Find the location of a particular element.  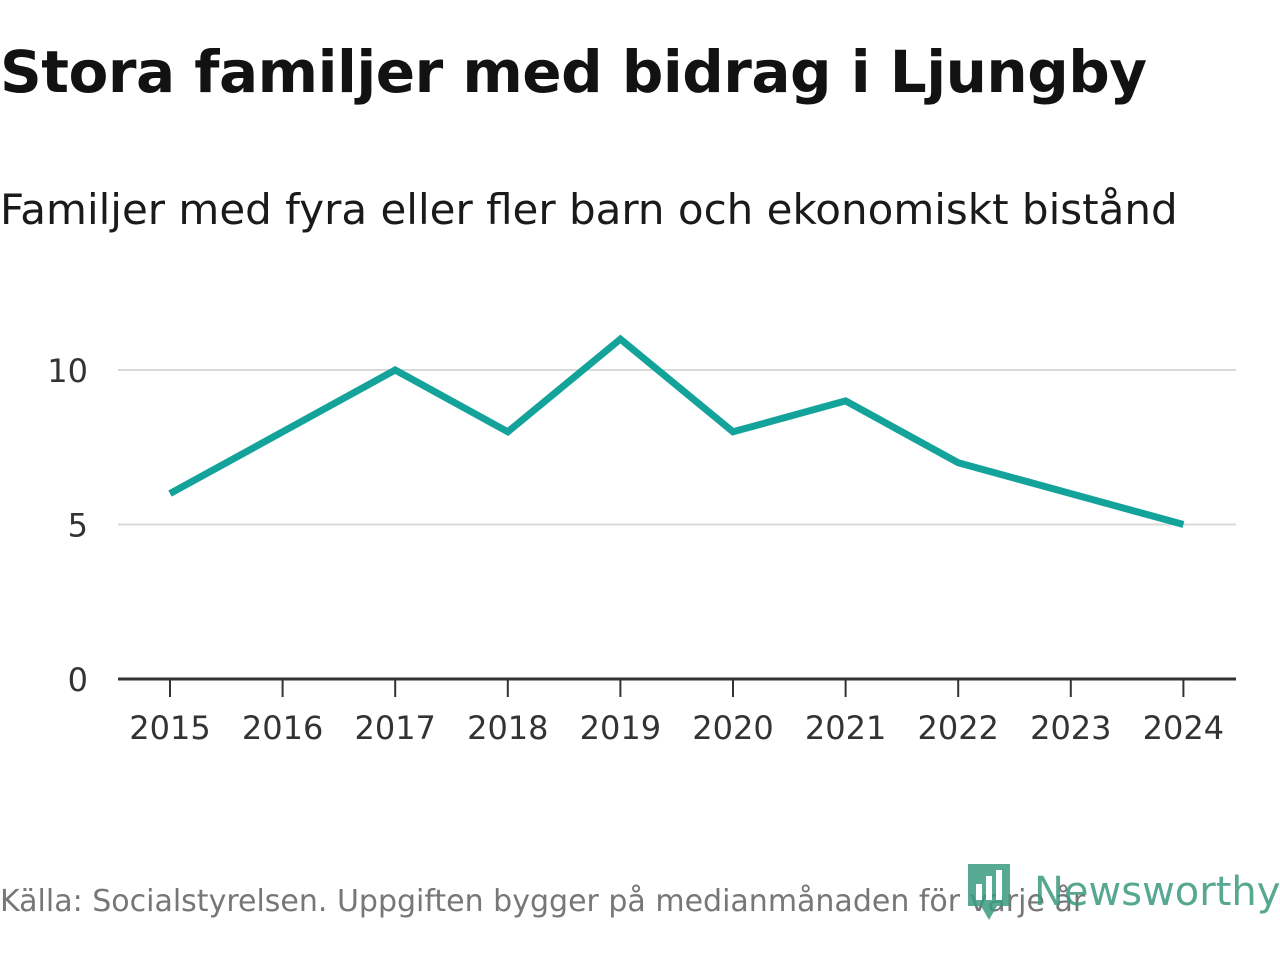

chart-title: Stora familjer med bidrag i Ljungby is located at coordinates (573, 72).